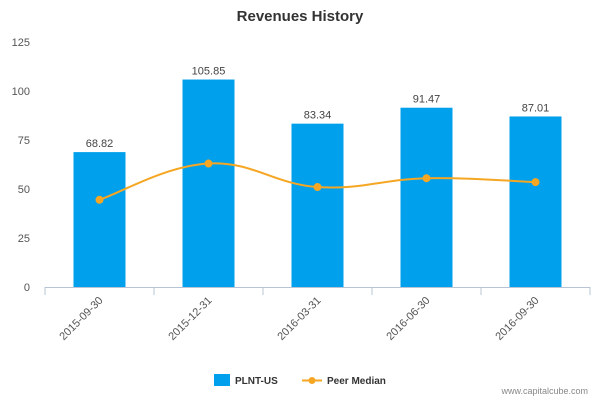 The height and width of the screenshot is (400, 600). Describe the element at coordinates (312, 380) in the screenshot. I see `legend-line-marker` at that location.